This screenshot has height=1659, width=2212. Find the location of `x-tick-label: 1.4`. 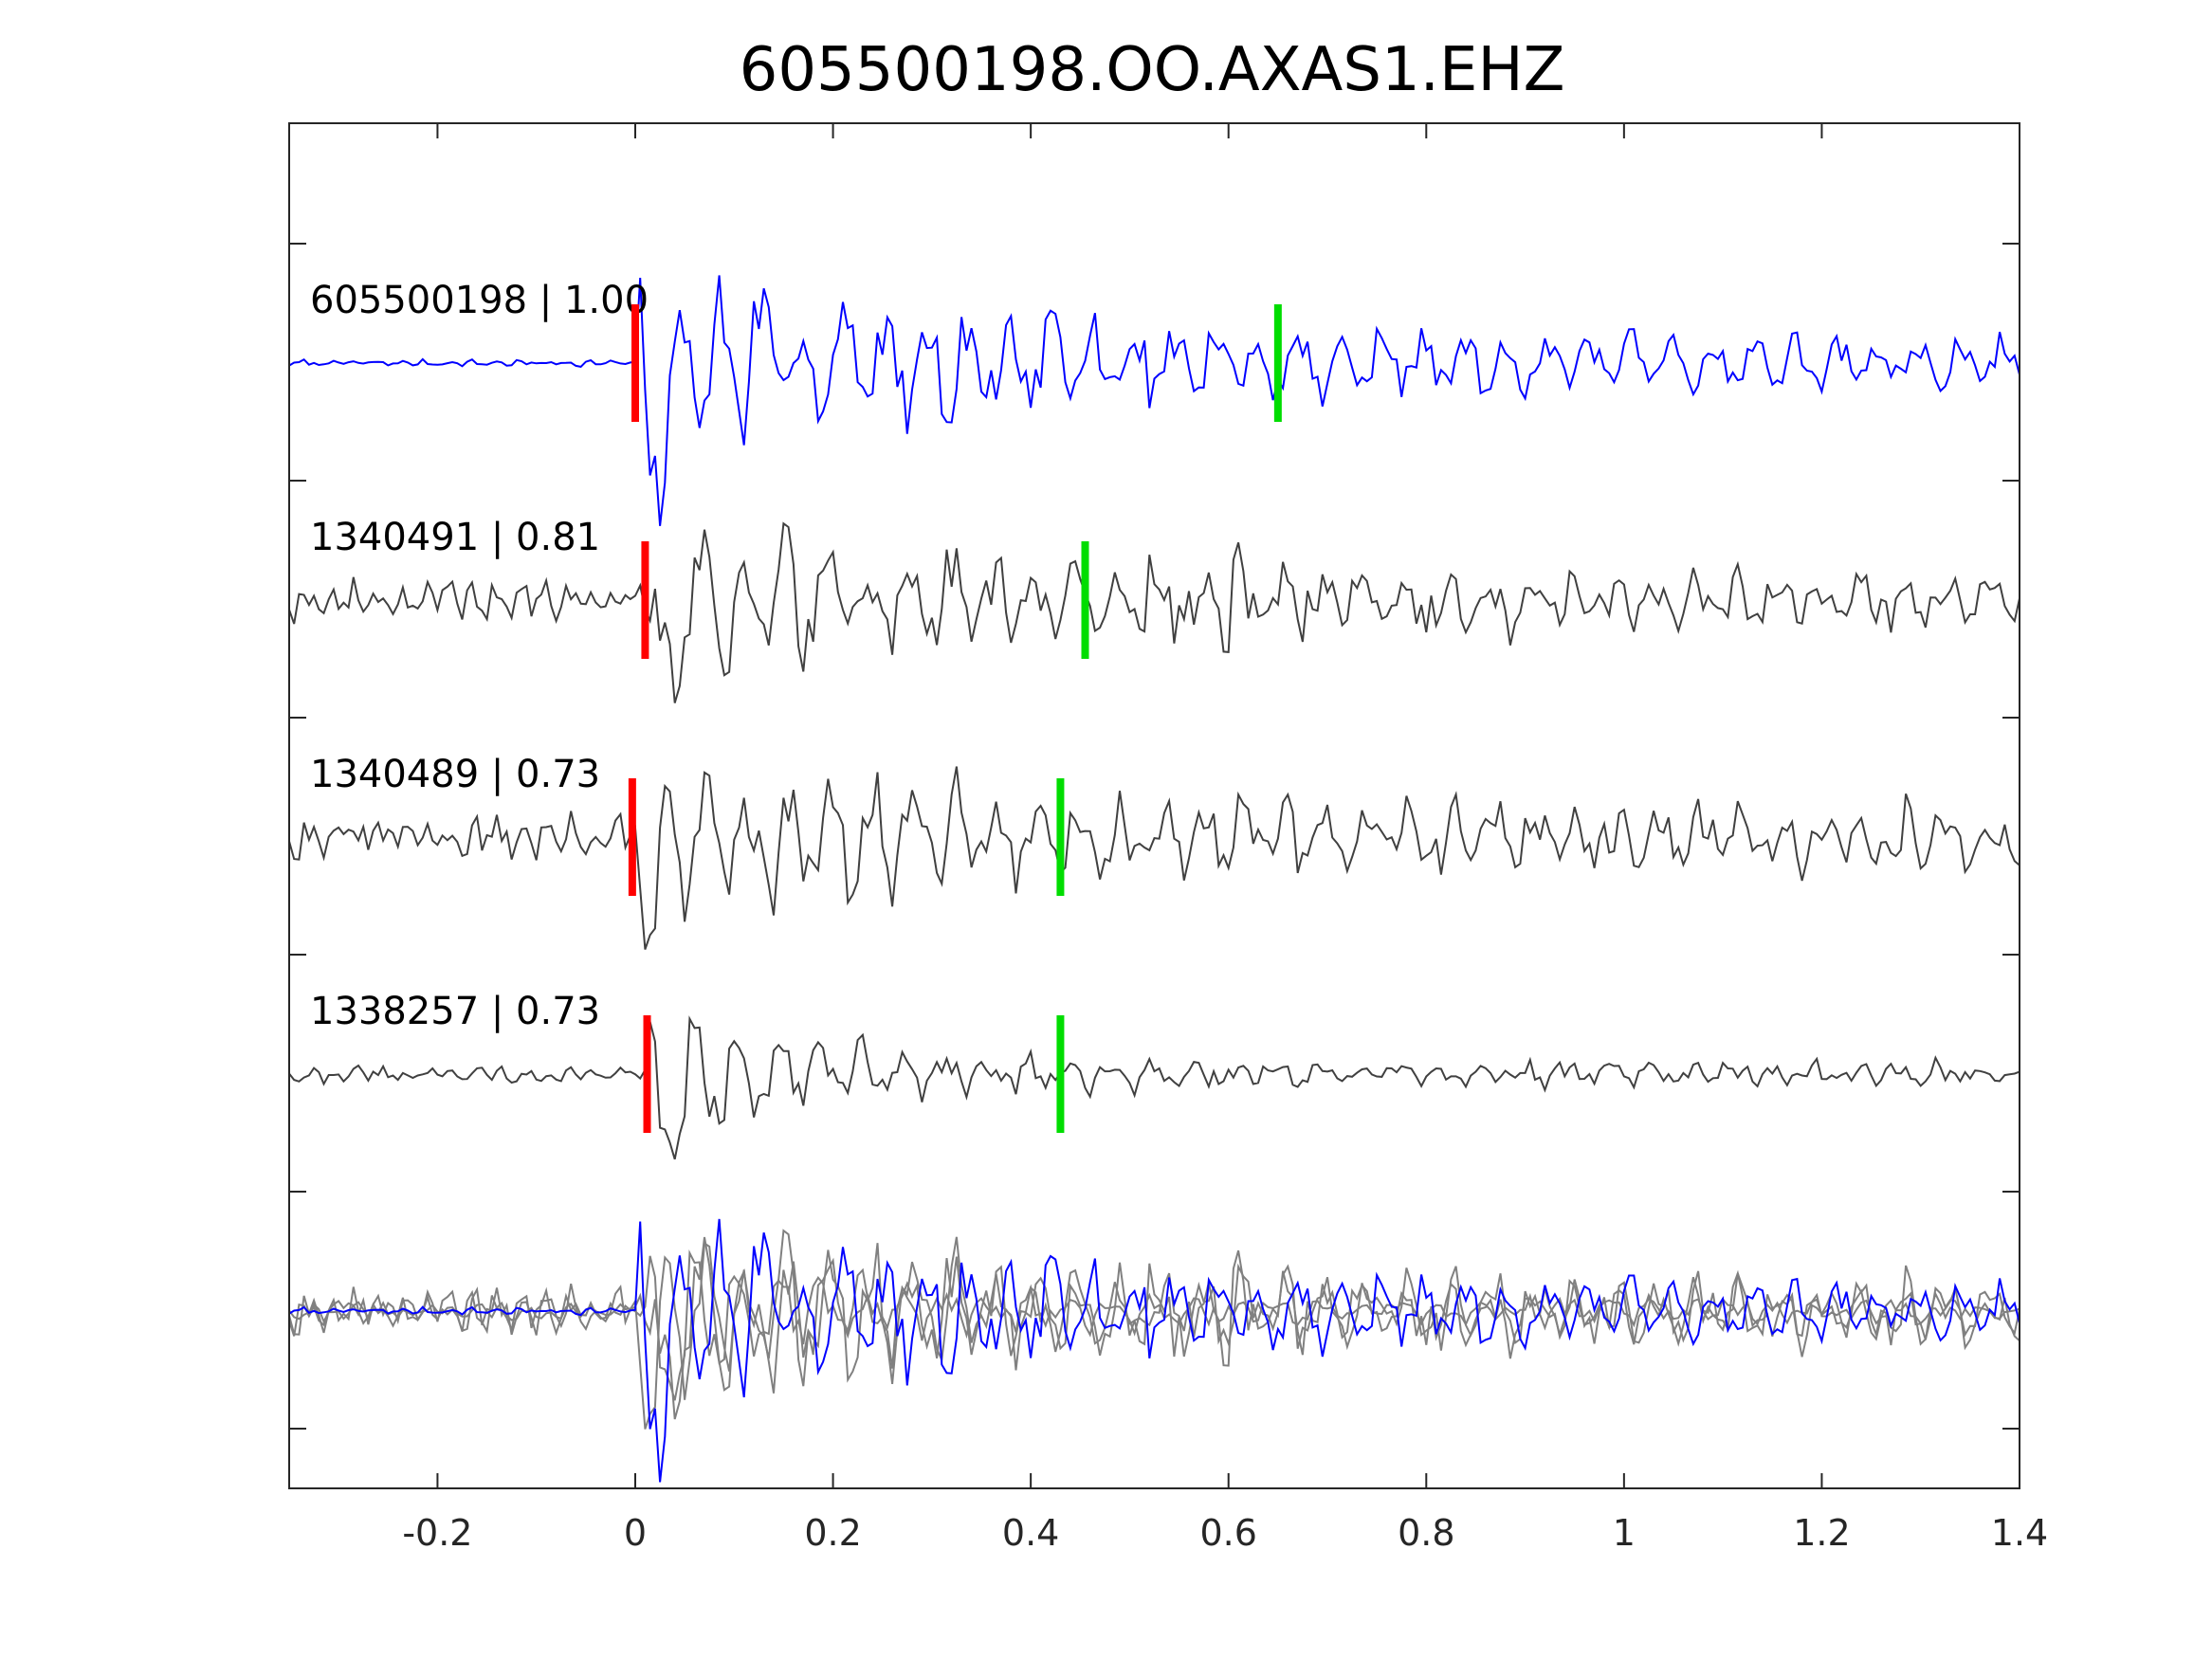

x-tick-label: 1.4 is located at coordinates (2019, 1533).